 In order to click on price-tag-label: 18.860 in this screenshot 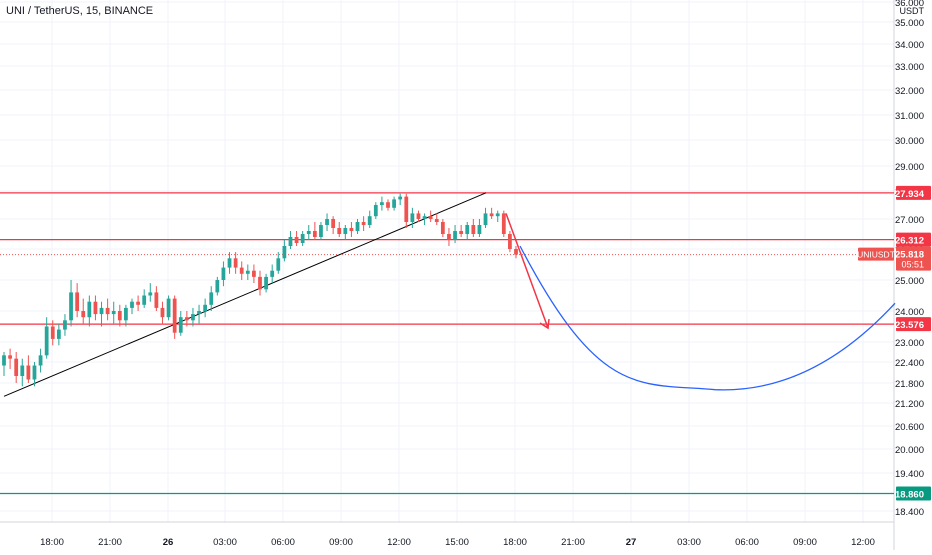, I will do `click(909, 495)`.